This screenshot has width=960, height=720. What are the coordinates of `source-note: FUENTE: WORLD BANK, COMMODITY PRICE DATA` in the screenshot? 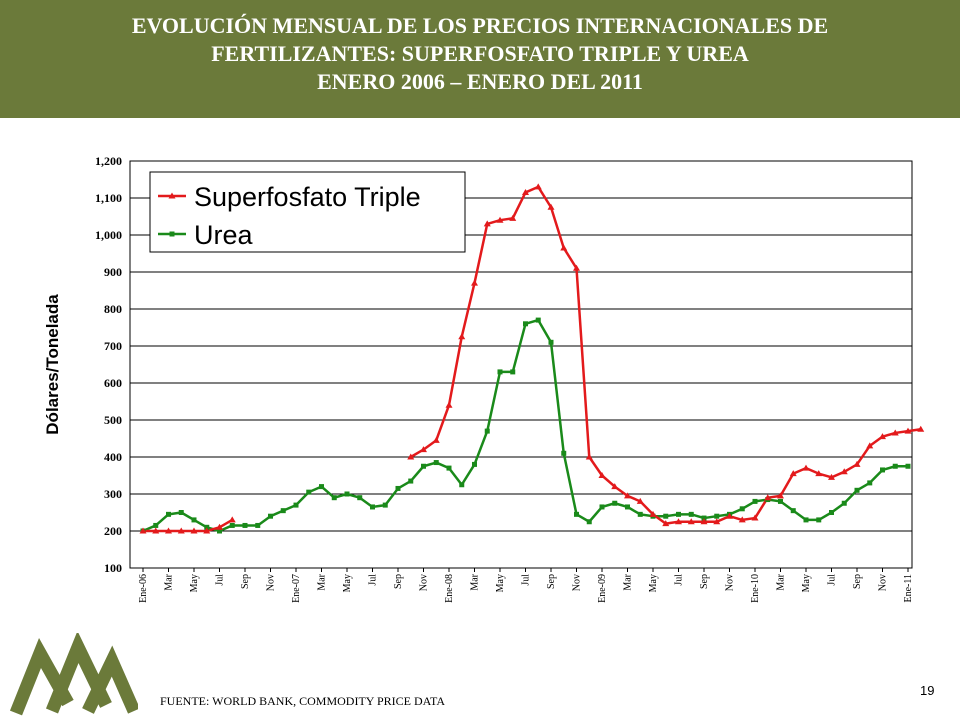 It's located at (303, 701).